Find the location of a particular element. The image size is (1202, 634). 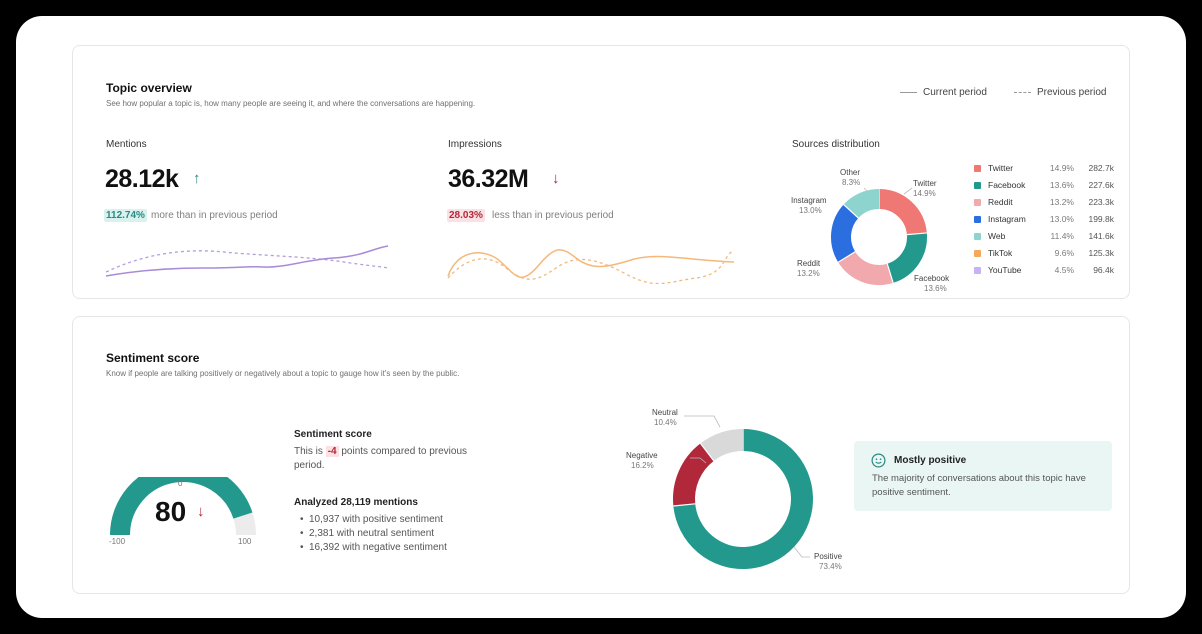

donut-label-other: Other 8.3% is located at coordinates (850, 177).